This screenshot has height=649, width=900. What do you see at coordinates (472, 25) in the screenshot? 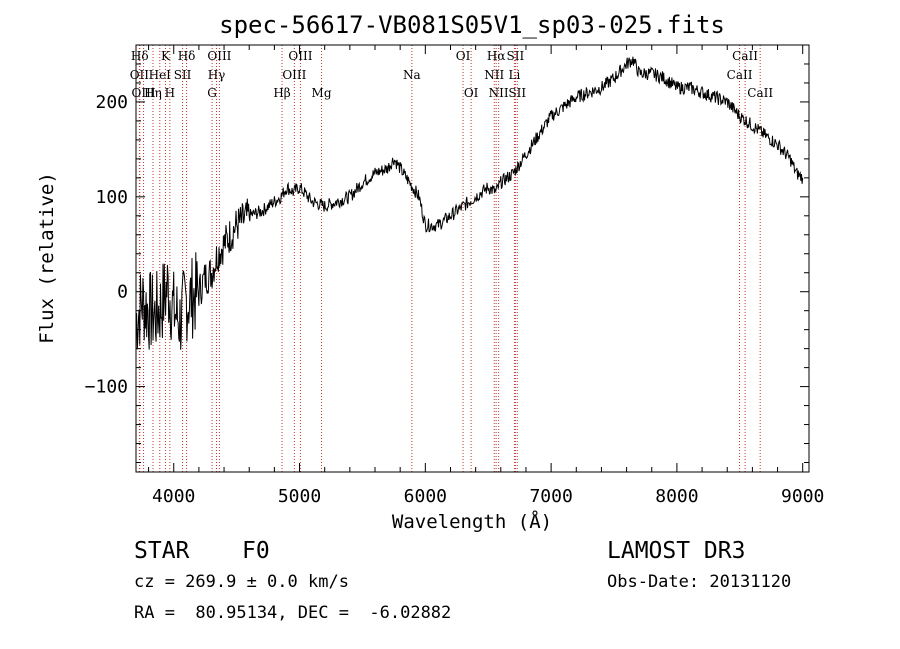
I see `chart-title: spec-56617-VB081S05V1_sp03-025.fits` at bounding box center [472, 25].